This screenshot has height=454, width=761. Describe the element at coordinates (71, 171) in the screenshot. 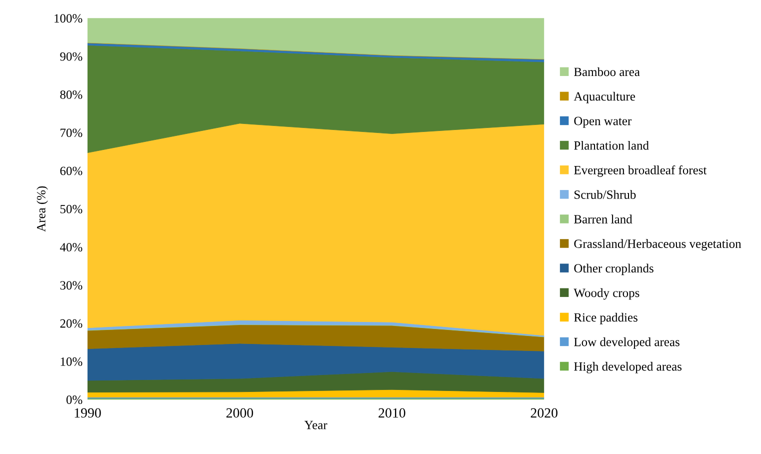

I see `y-tick-label: 60%` at that location.